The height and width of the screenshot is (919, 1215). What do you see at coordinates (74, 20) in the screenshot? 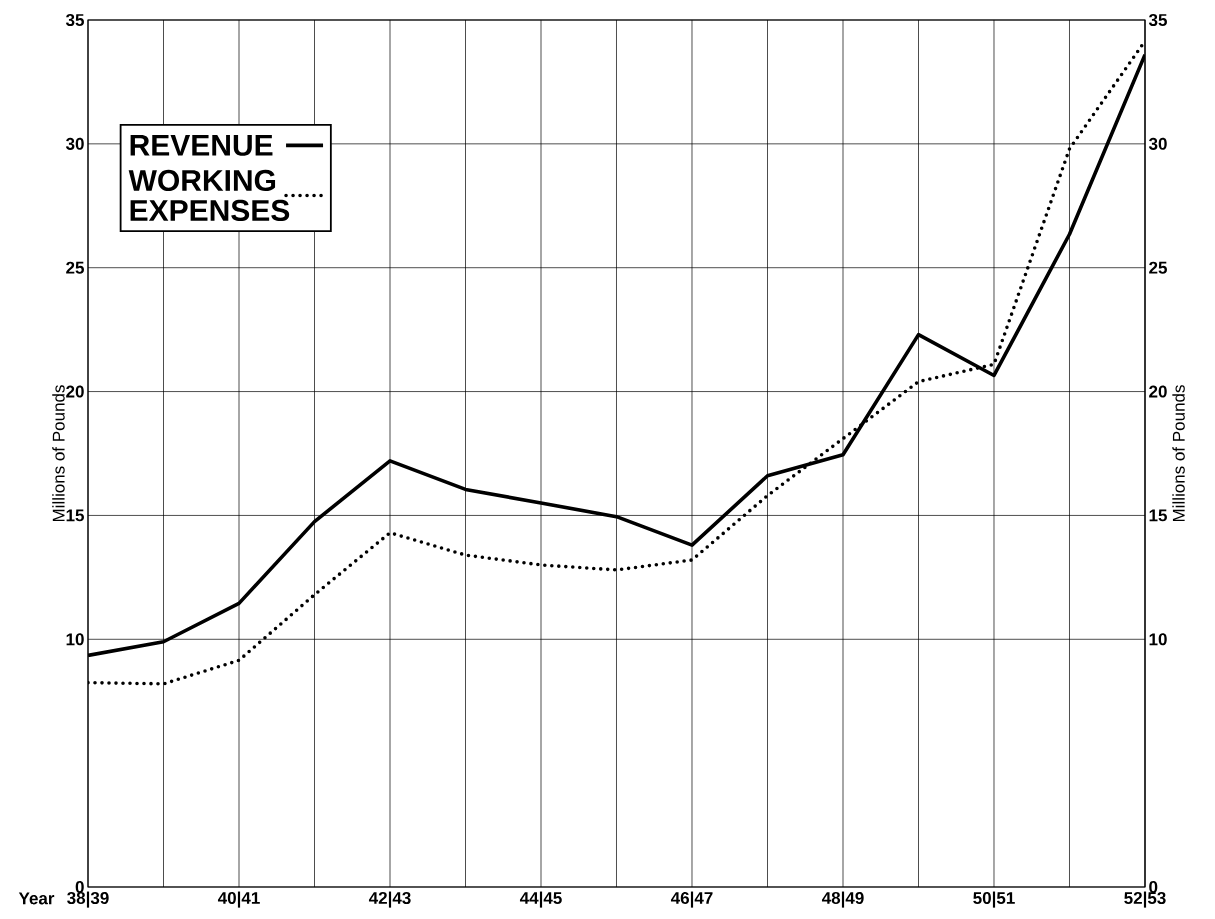
I see `y-tick-label: 35` at bounding box center [74, 20].